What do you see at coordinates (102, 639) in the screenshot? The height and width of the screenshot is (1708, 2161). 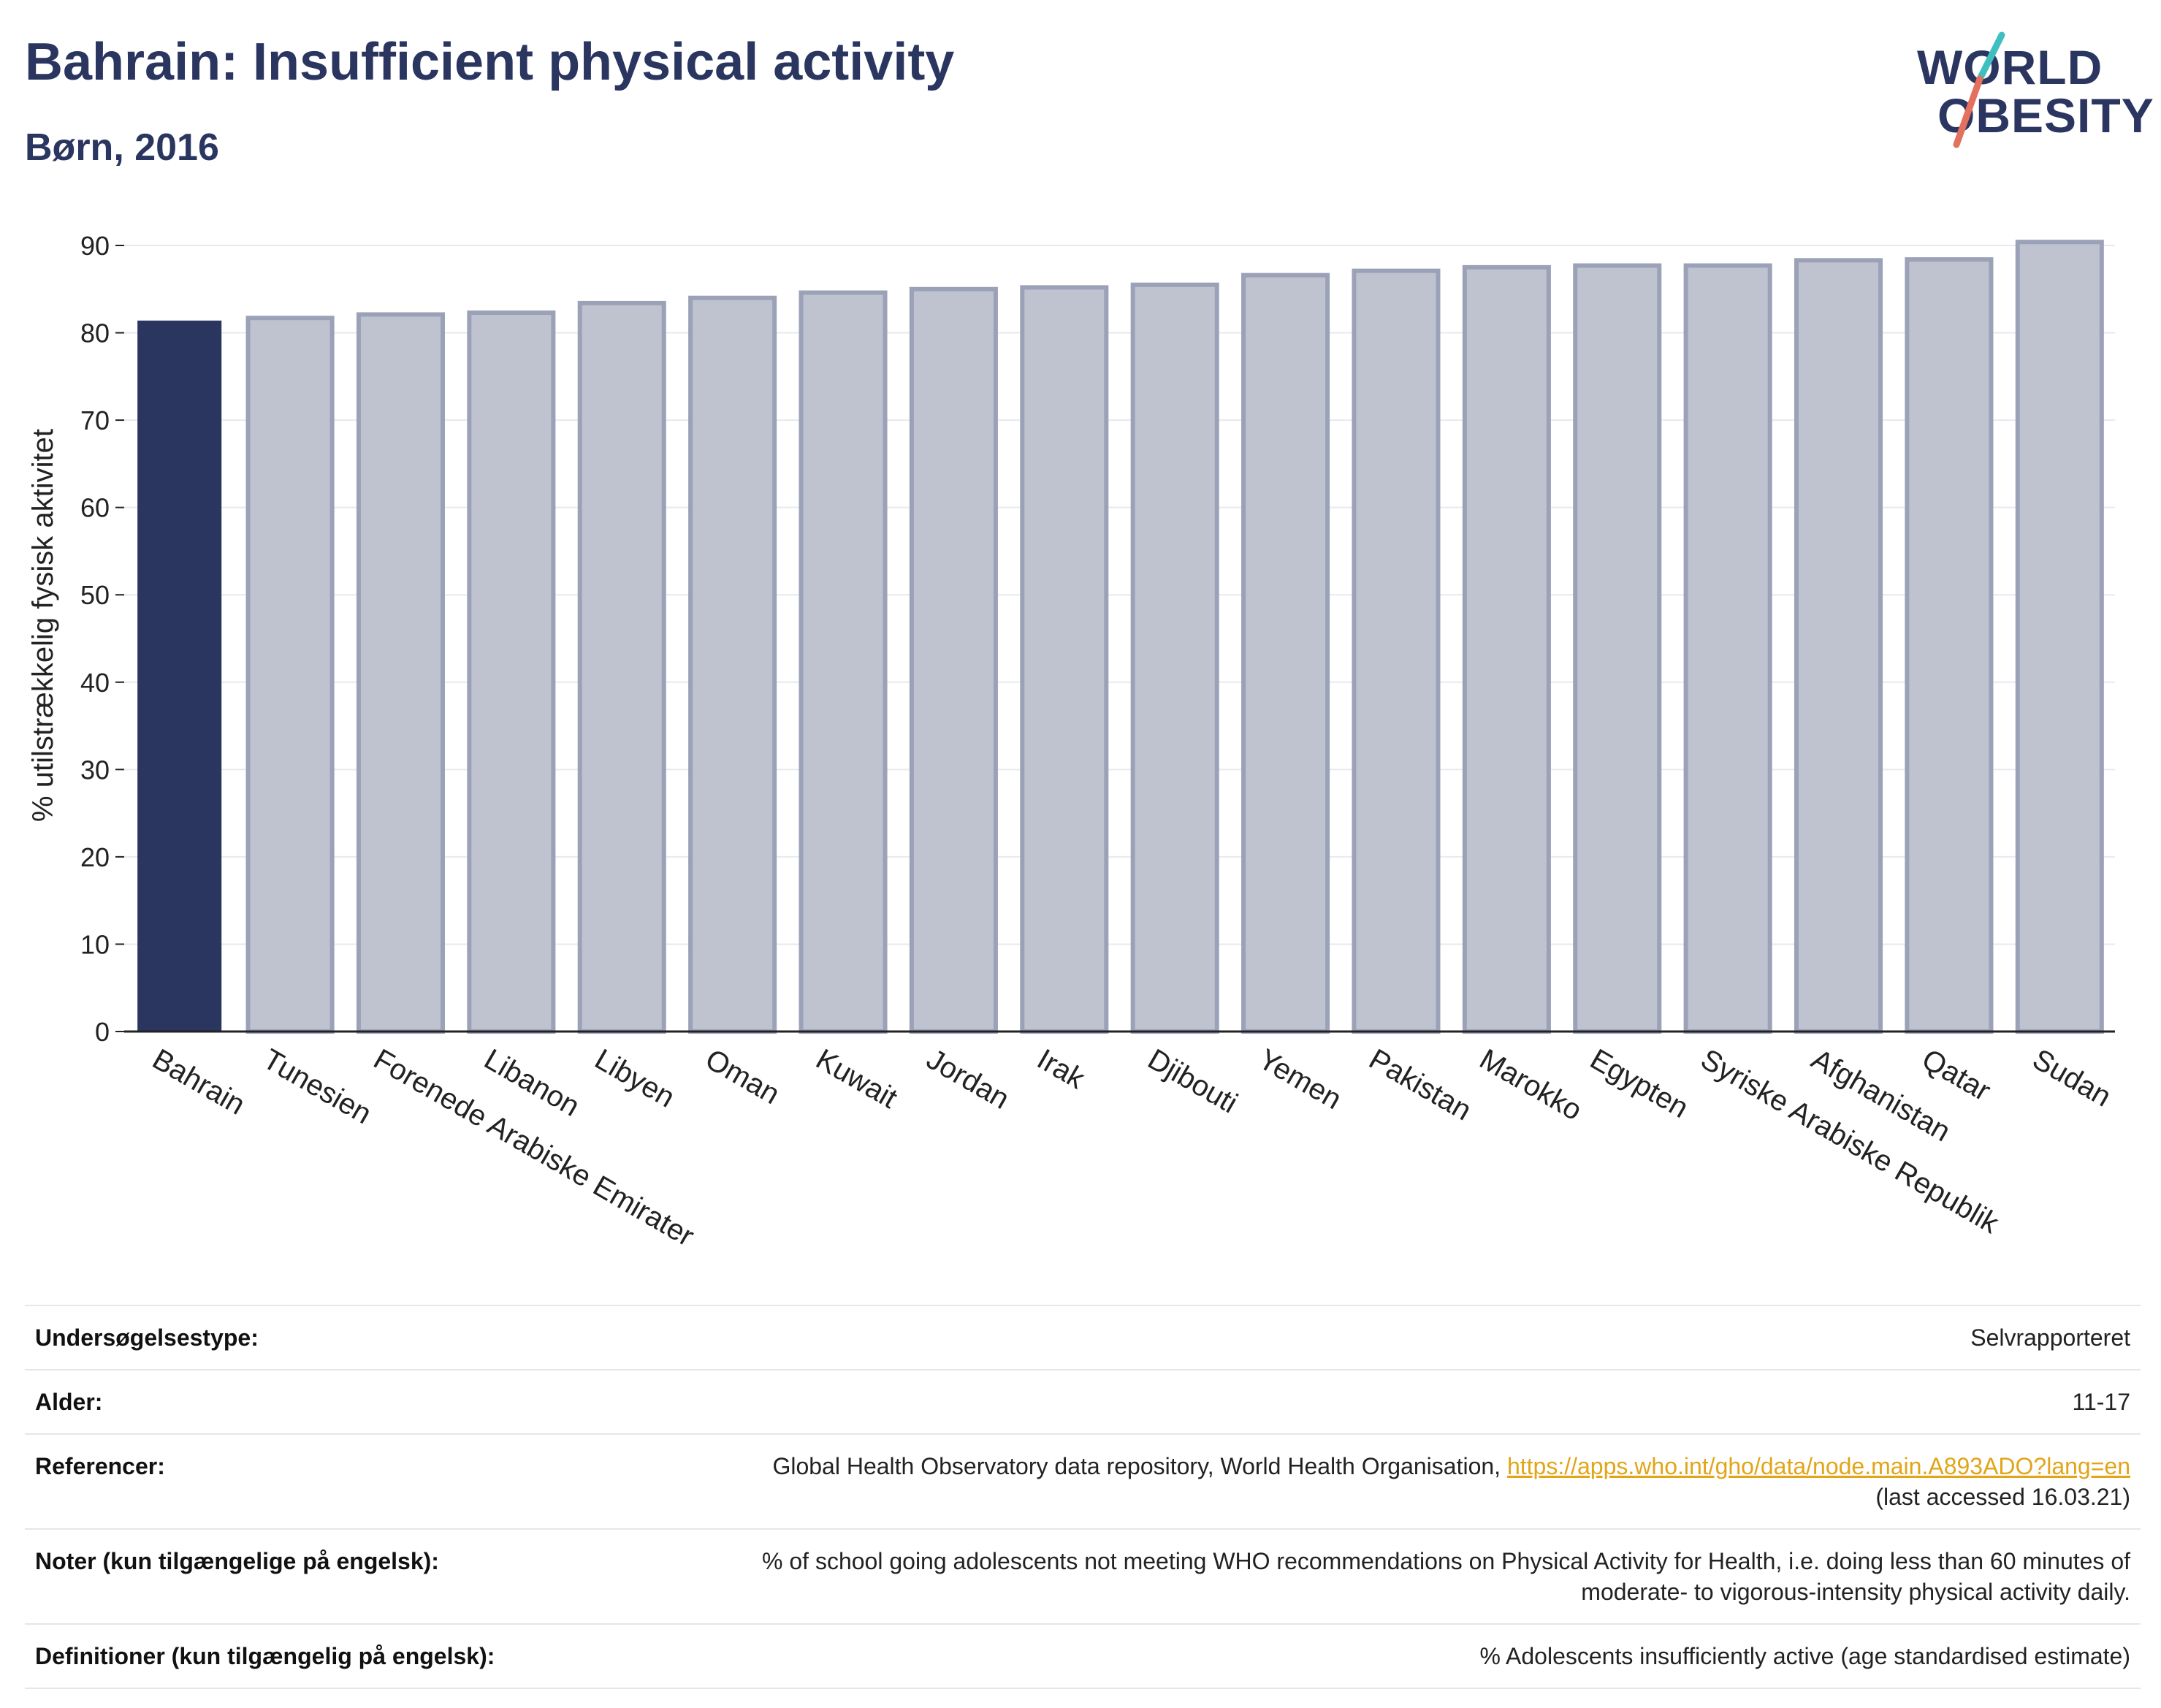 I see `y-axis-ticks: 0 10 20 30 40 50 60 70 80 90` at bounding box center [102, 639].